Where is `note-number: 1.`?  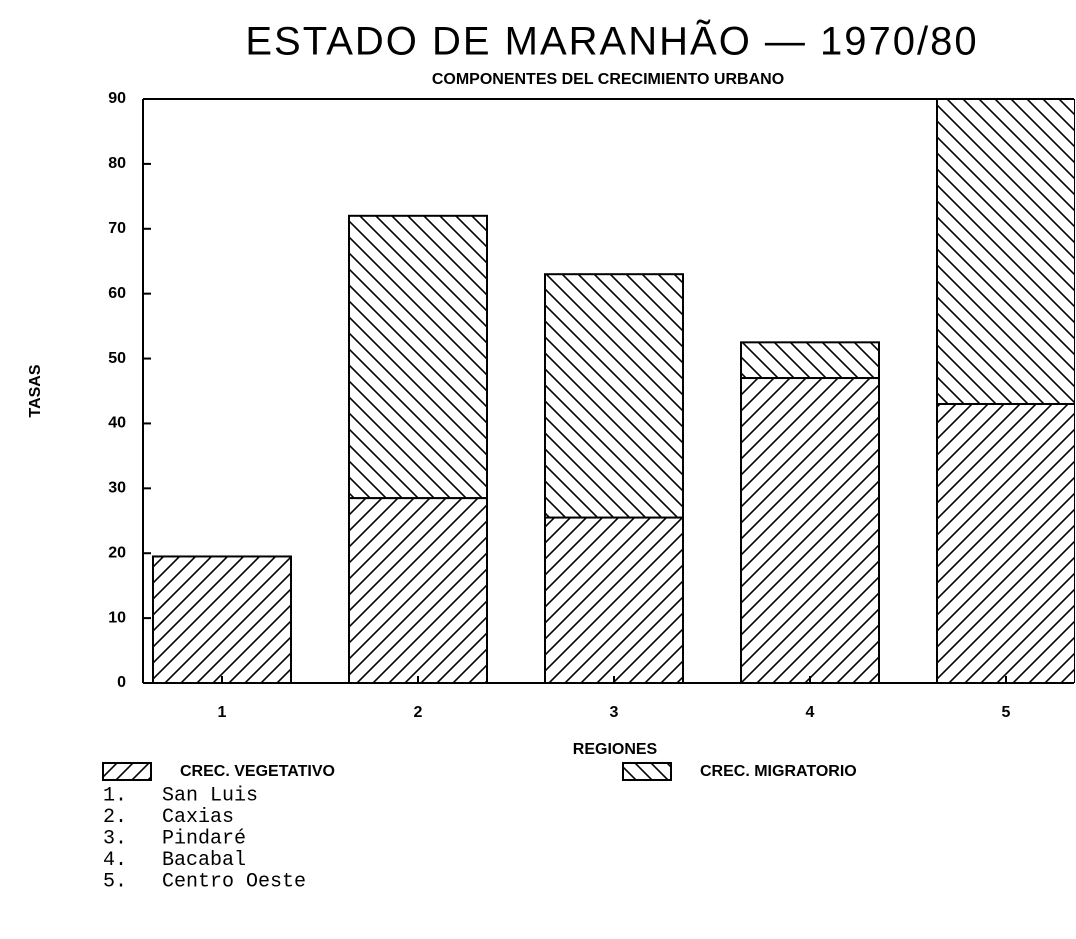 note-number: 1. is located at coordinates (115, 795).